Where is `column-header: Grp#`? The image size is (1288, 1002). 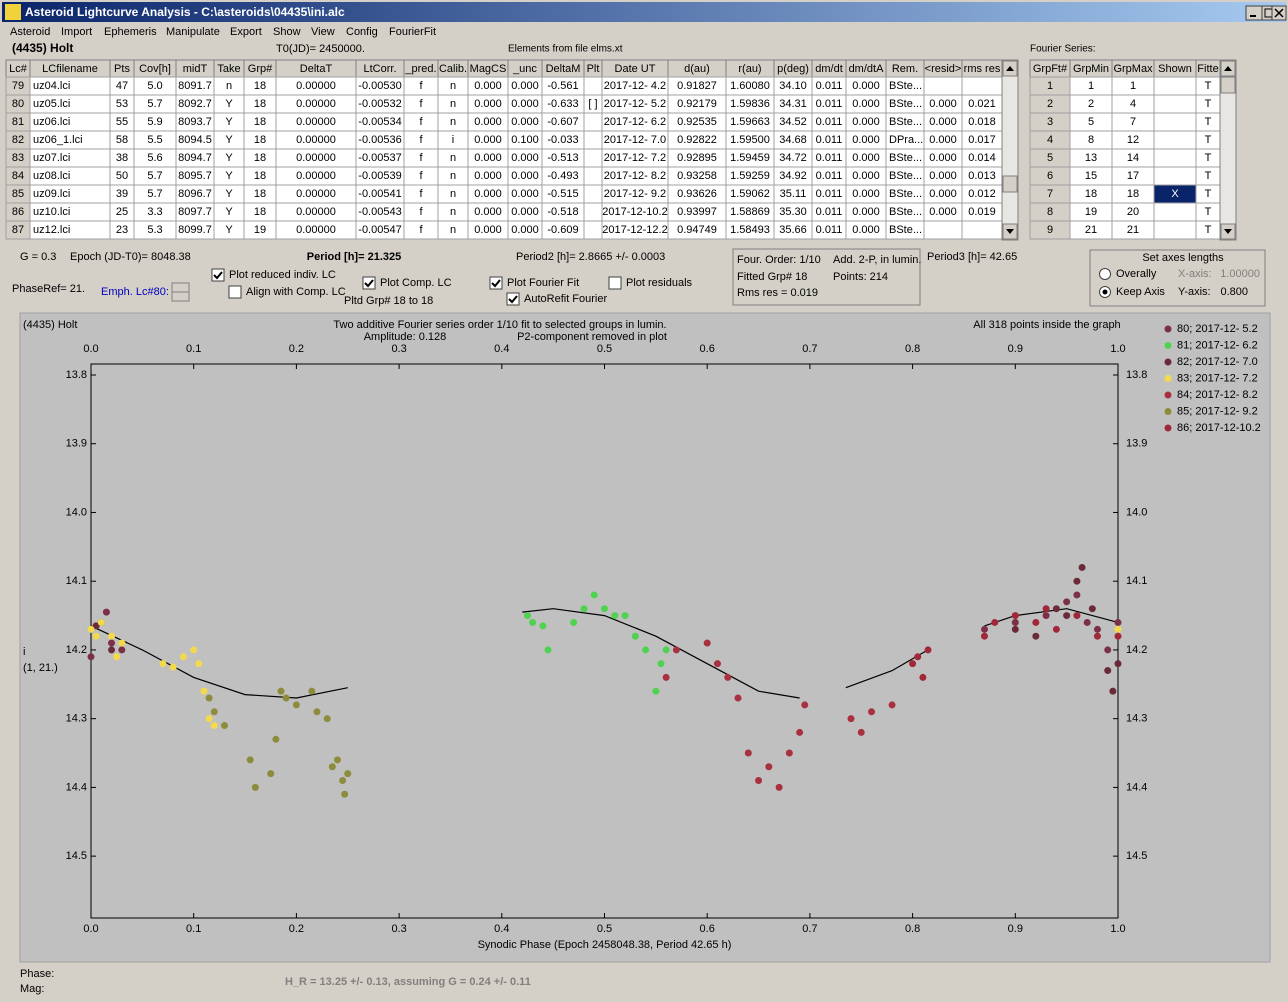
column-header: Grp# is located at coordinates (260, 69).